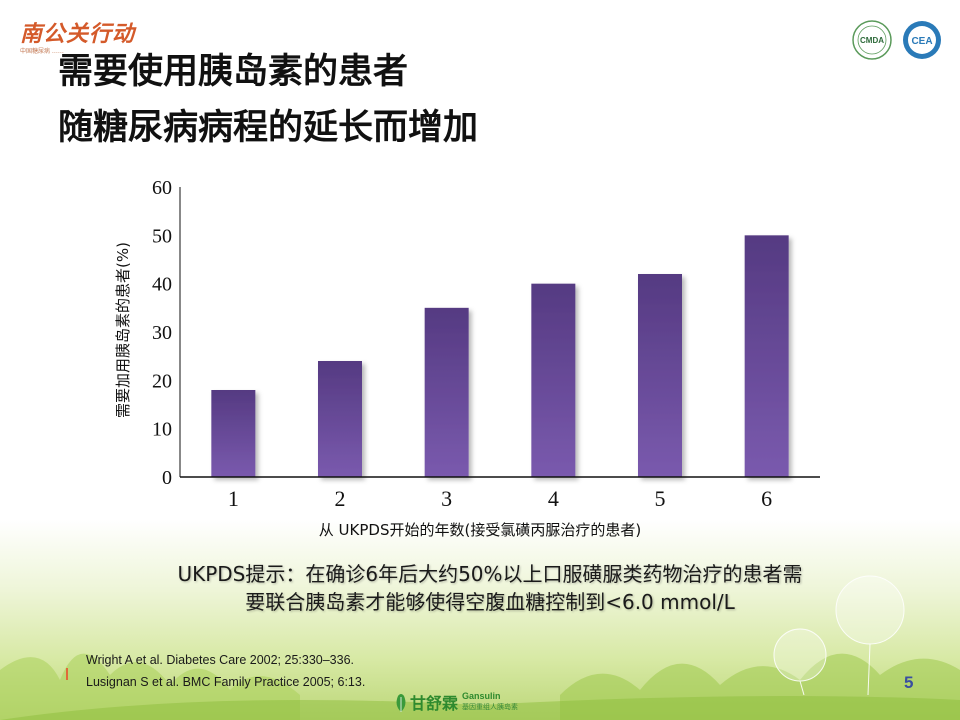 Image resolution: width=960 pixels, height=720 pixels. I want to click on cmda-logo: CMDA, so click(872, 40).